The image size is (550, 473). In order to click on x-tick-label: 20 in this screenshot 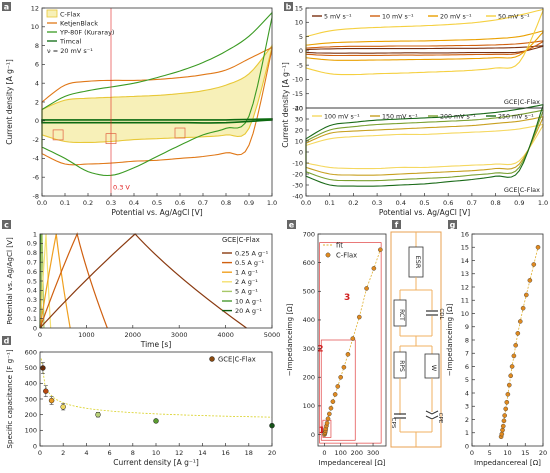, I will do `click(543, 453)`.